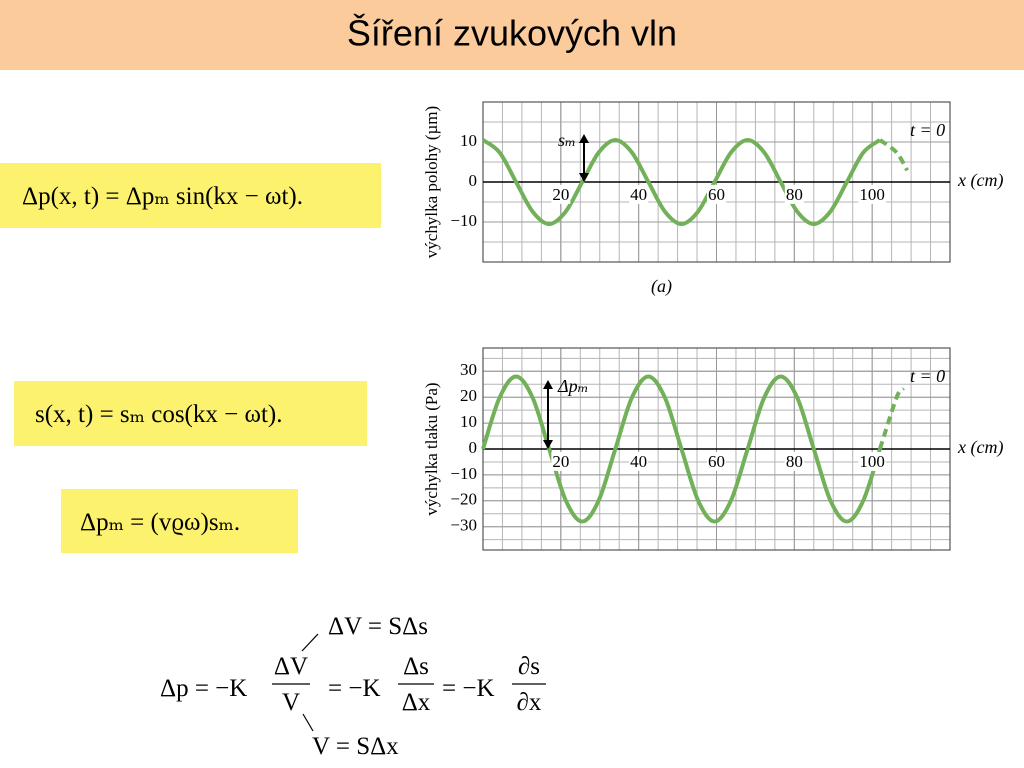 This screenshot has height=768, width=1024. What do you see at coordinates (463, 525) in the screenshot?
I see `y-tick-label: −30` at bounding box center [463, 525].